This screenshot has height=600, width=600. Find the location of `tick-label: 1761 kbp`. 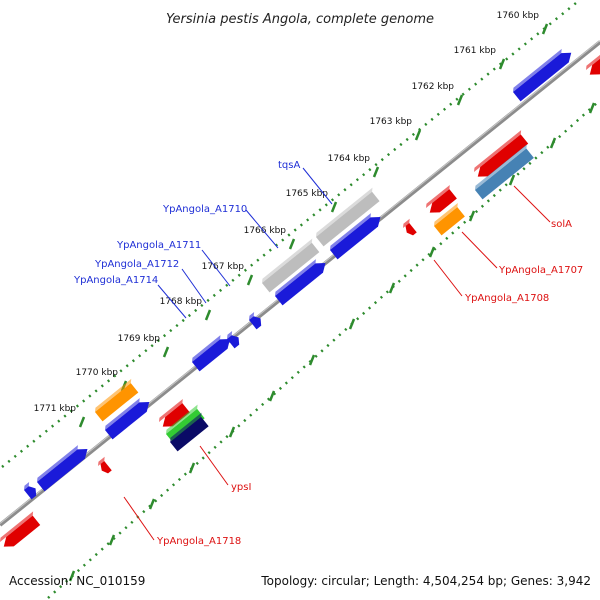

tick-label: 1761 kbp is located at coordinates (475, 51).